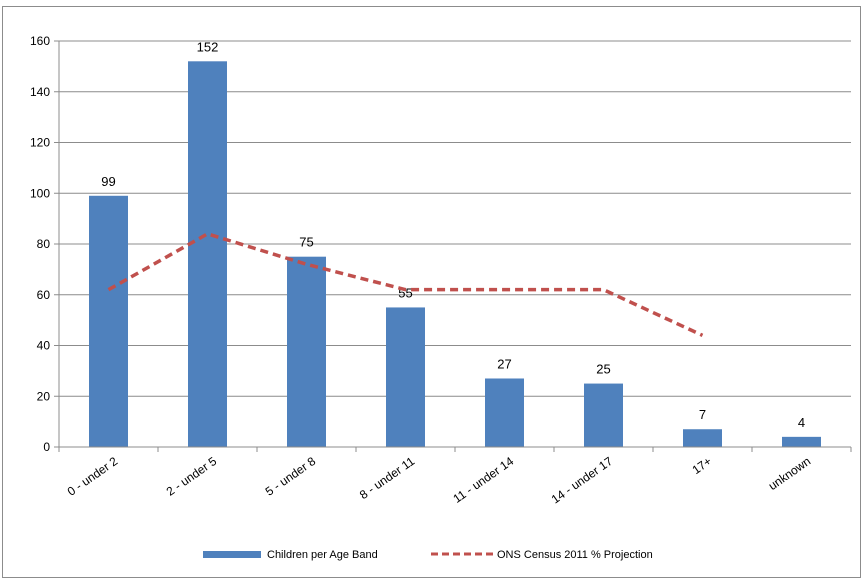 Image resolution: width=865 pixels, height=582 pixels. Describe the element at coordinates (575, 555) in the screenshot. I see `legend-label-line: ONS Census 2011 % Projection` at that location.